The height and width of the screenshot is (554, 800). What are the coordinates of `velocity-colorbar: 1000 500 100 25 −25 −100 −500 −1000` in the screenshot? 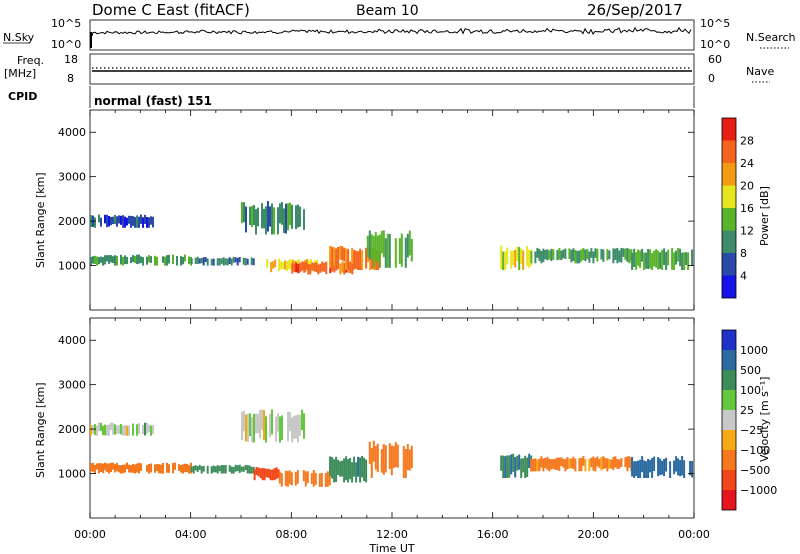 It's located at (749, 420).